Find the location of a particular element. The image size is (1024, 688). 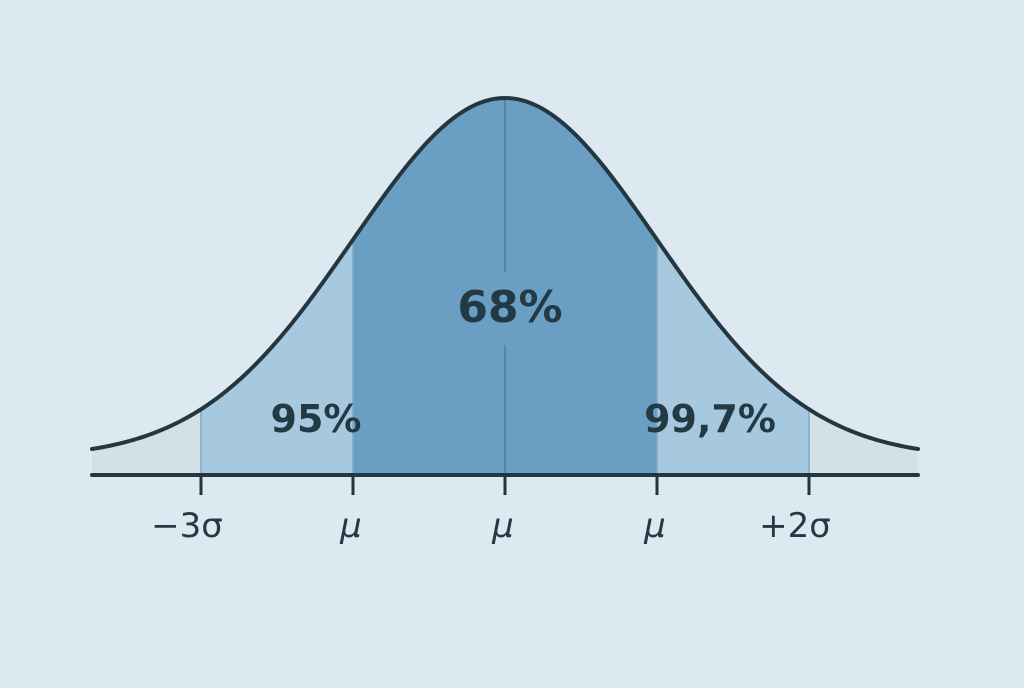

tick-label-4: +2σ is located at coordinates (795, 526).